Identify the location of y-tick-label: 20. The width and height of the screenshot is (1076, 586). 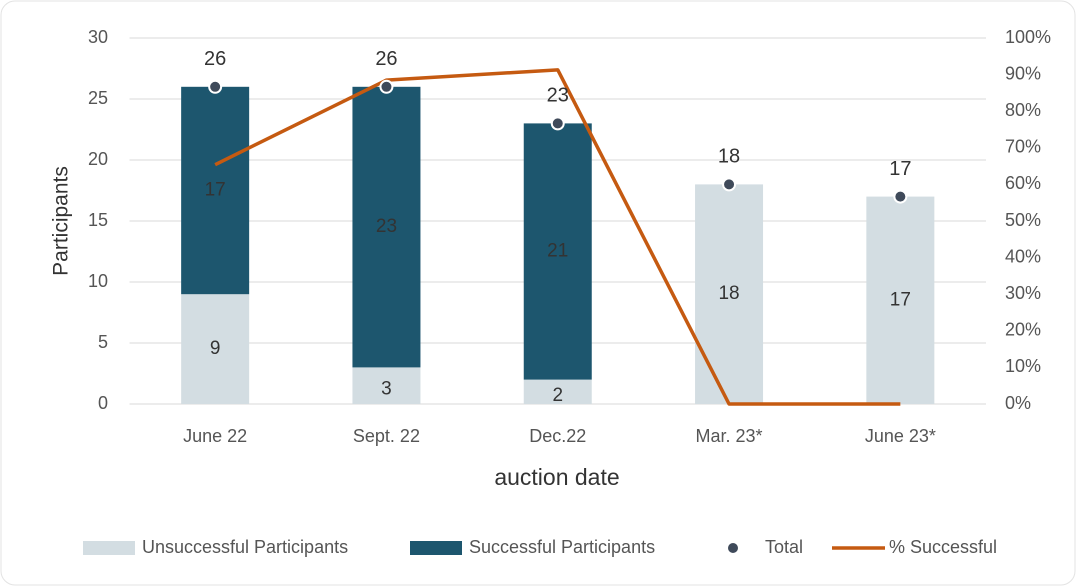
(98, 159).